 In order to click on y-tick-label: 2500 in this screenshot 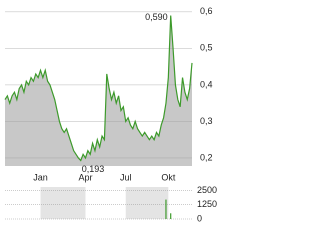, I will do `click(207, 190)`.